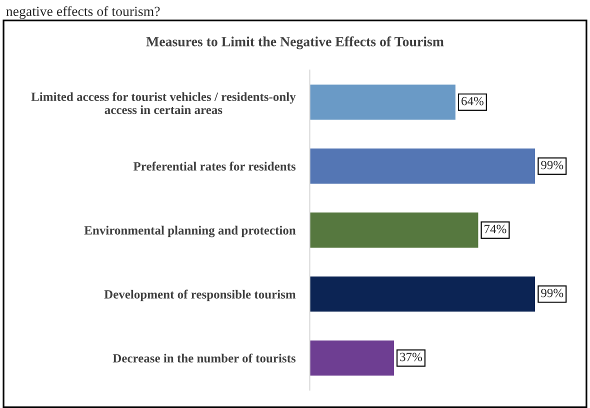 This screenshot has width=590, height=408. What do you see at coordinates (190, 232) in the screenshot?
I see `y-tick-label: Environmental planning and protection` at bounding box center [190, 232].